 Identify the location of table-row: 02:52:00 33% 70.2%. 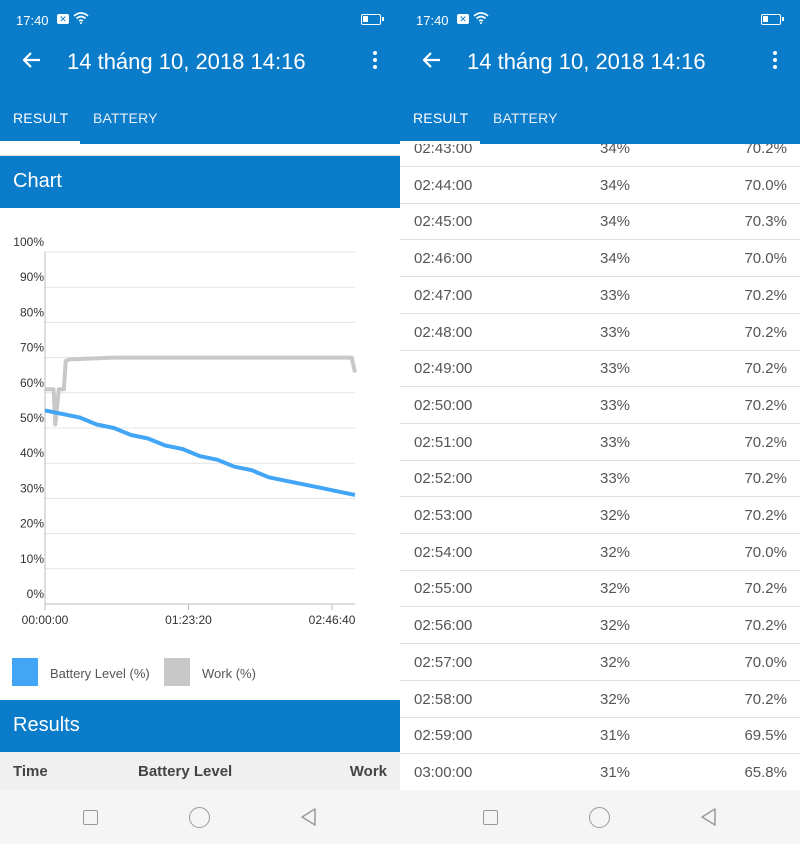
(600, 479).